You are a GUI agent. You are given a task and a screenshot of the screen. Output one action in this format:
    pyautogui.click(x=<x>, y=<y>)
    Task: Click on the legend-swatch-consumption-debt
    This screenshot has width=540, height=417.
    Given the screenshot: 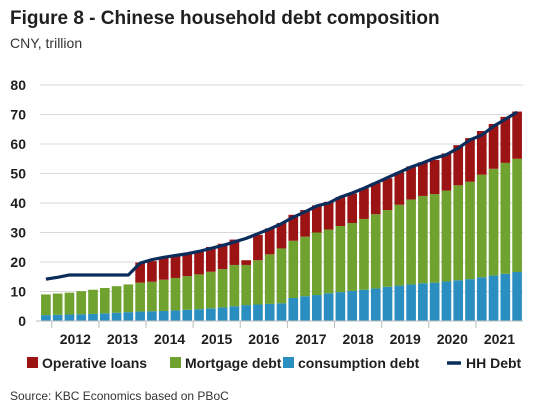 What is the action you would take?
    pyautogui.click(x=288, y=362)
    